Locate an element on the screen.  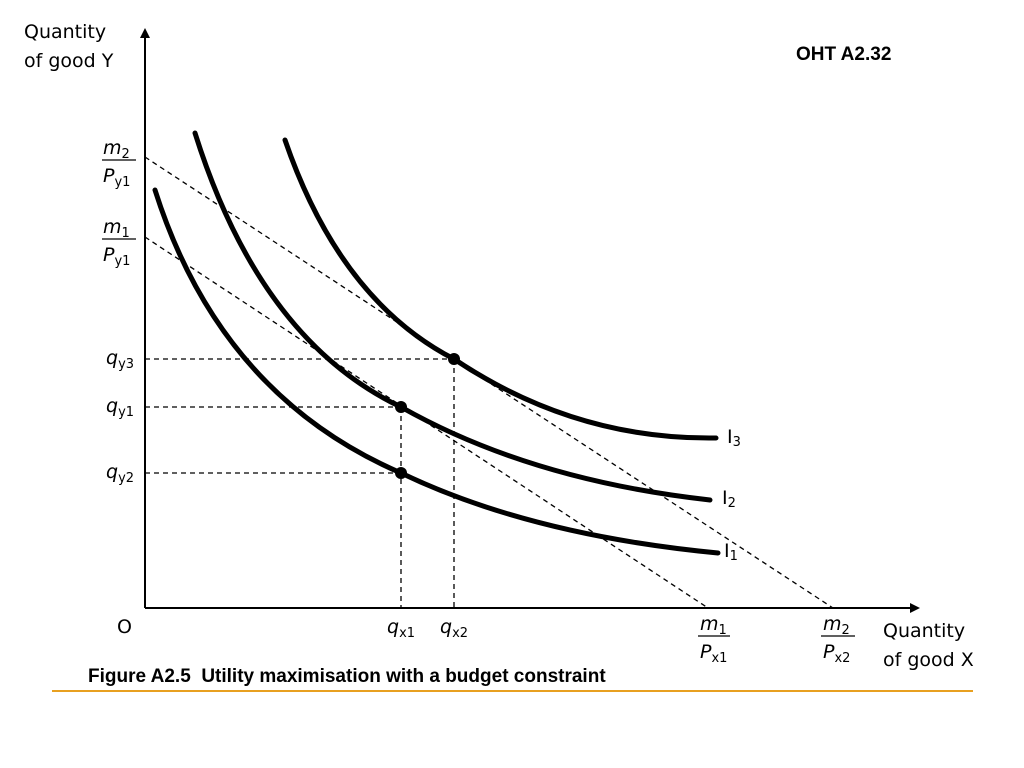
x-axis-label-line2: of good X is located at coordinates (928, 660).